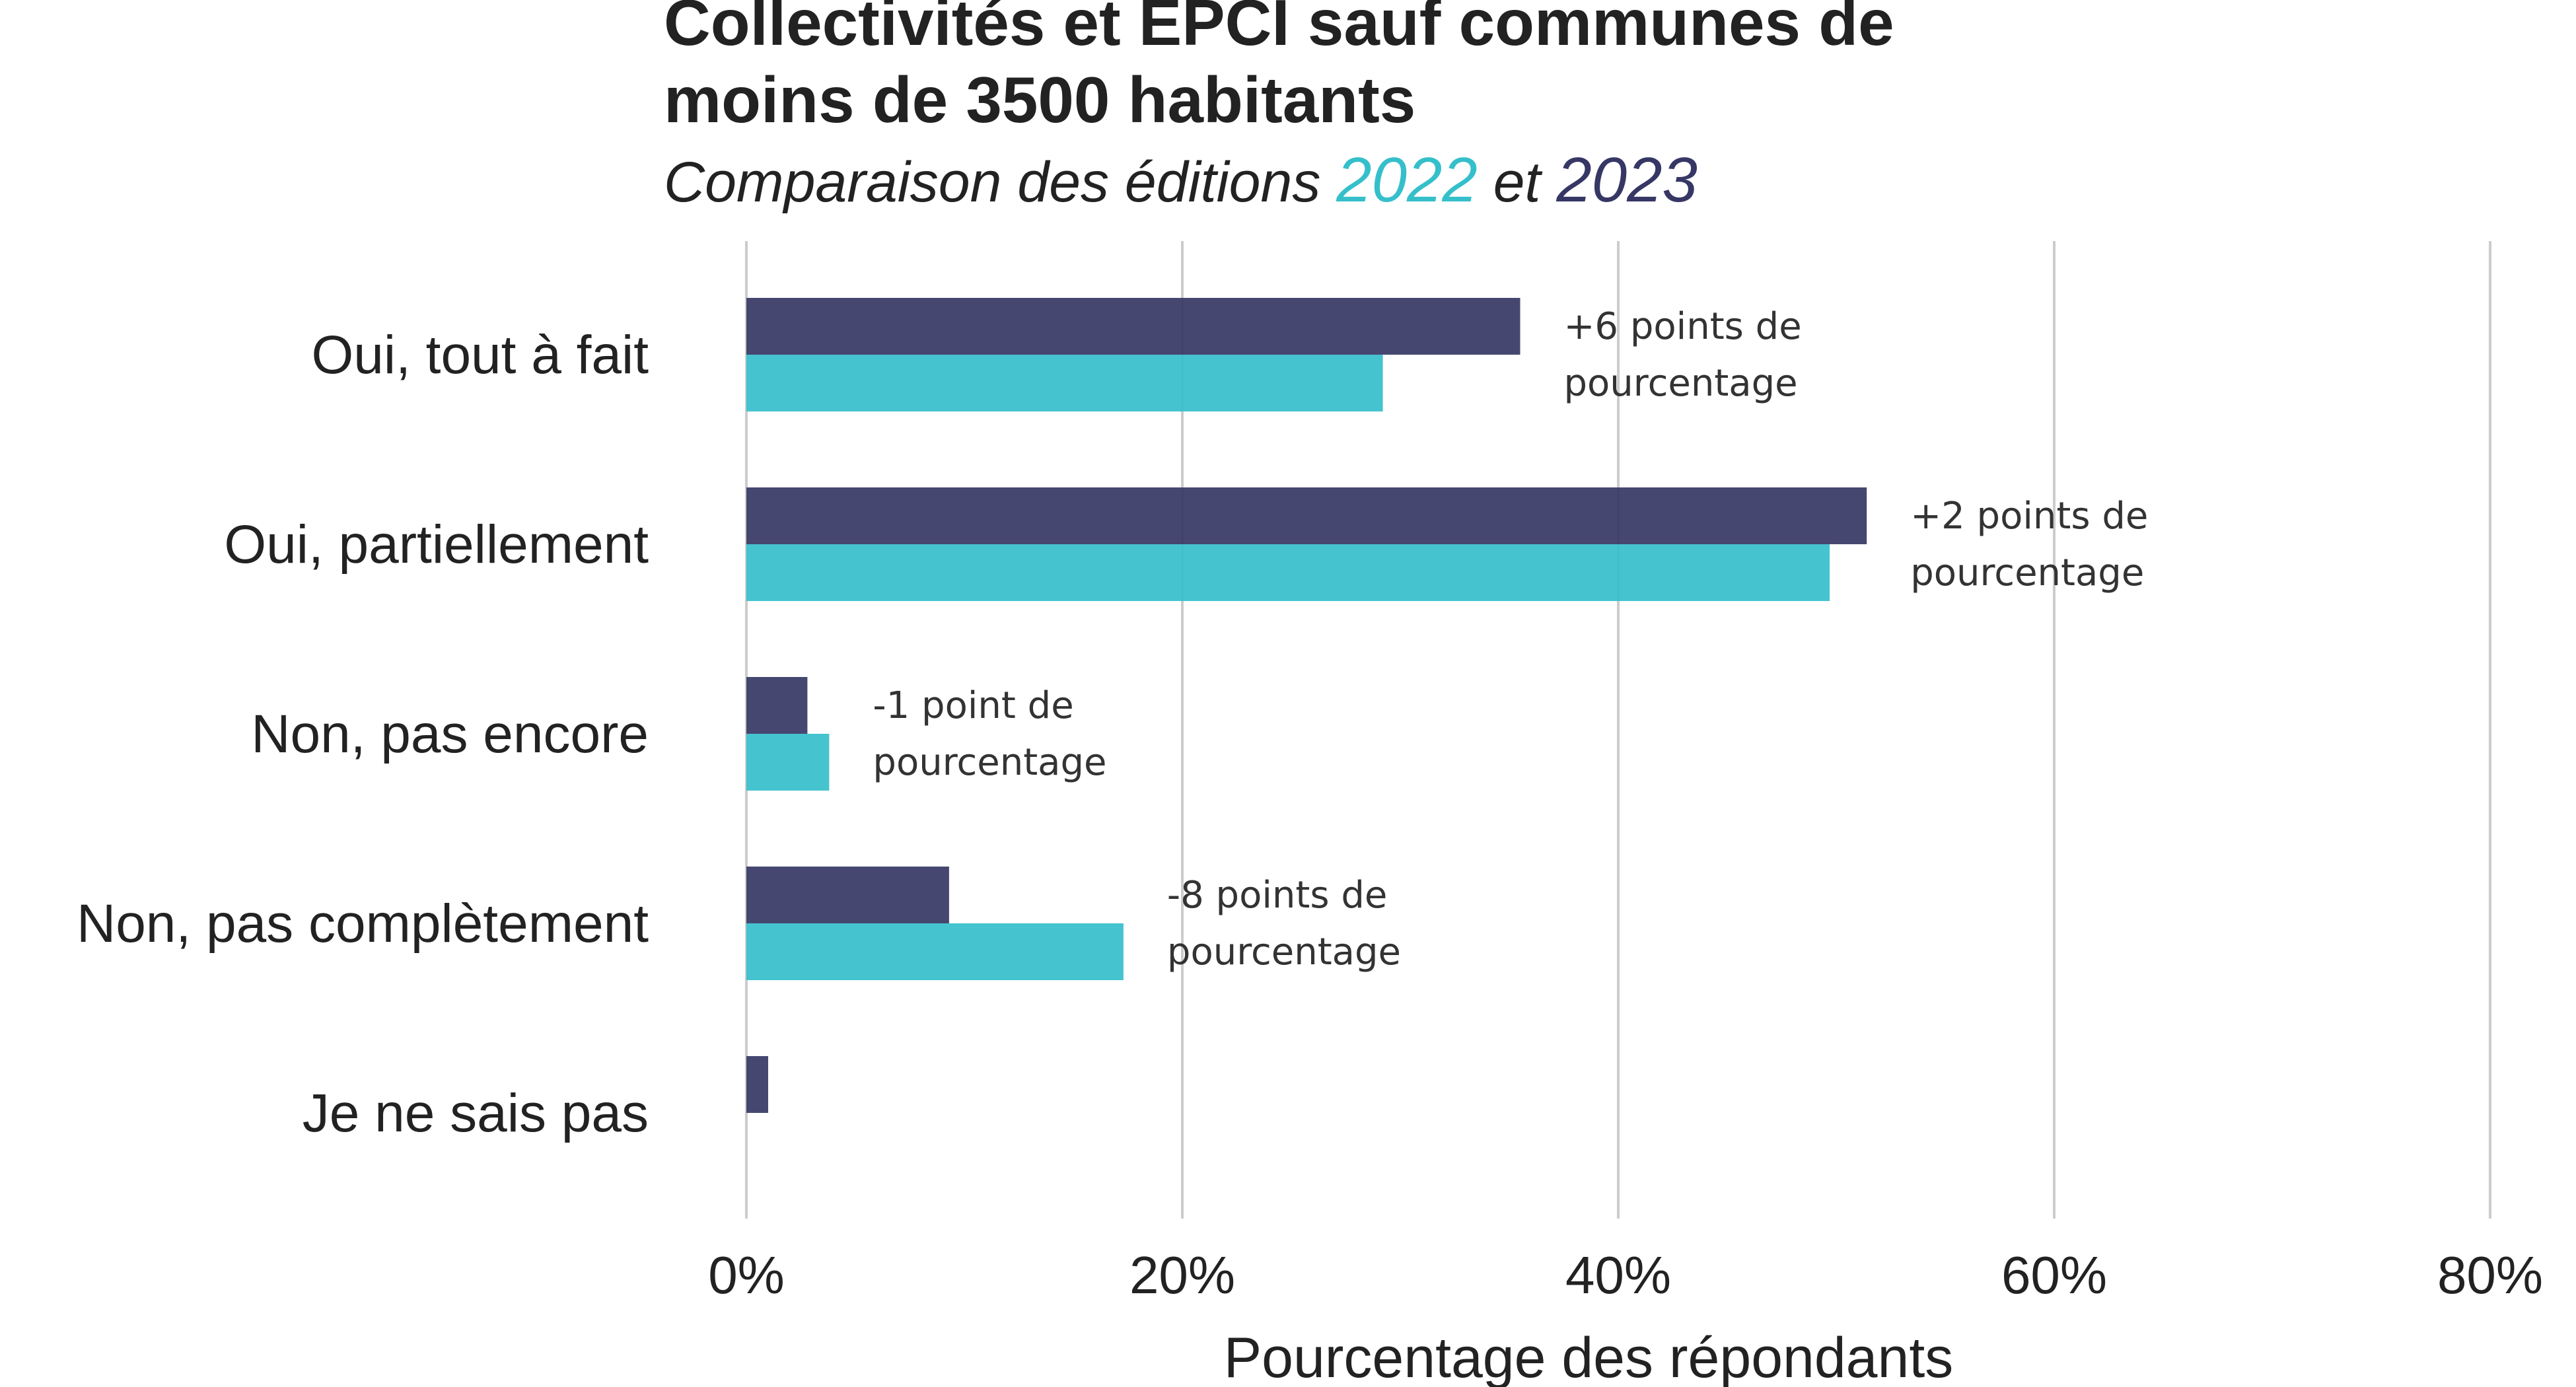  I want to click on subtitle-year-2022: 2022, so click(1407, 180).